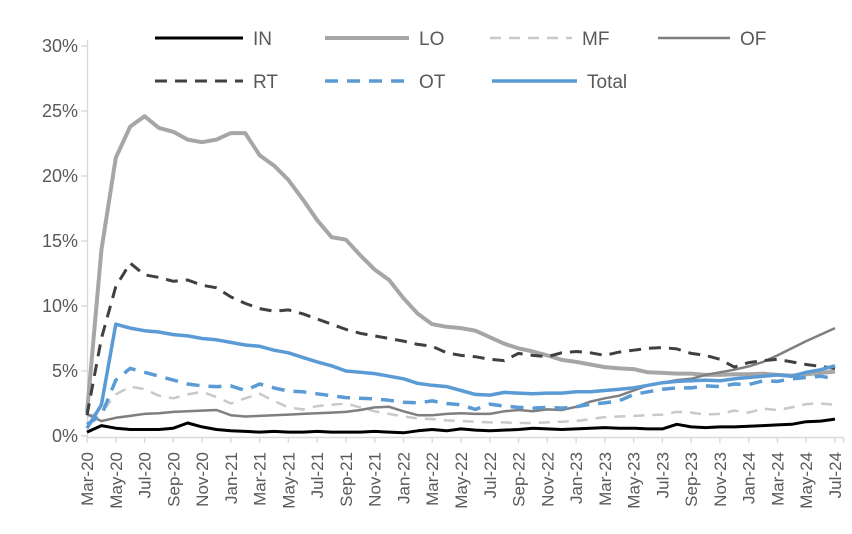 The width and height of the screenshot is (852, 534). Describe the element at coordinates (60, 46) in the screenshot. I see `y-tick-label: 30%` at that location.